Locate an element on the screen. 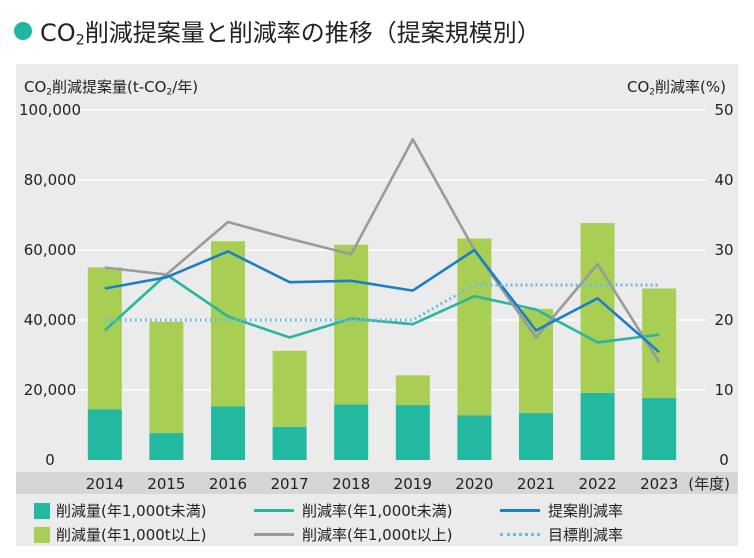 This screenshot has width=754, height=558. x-tick-label: 2016 is located at coordinates (228, 484).